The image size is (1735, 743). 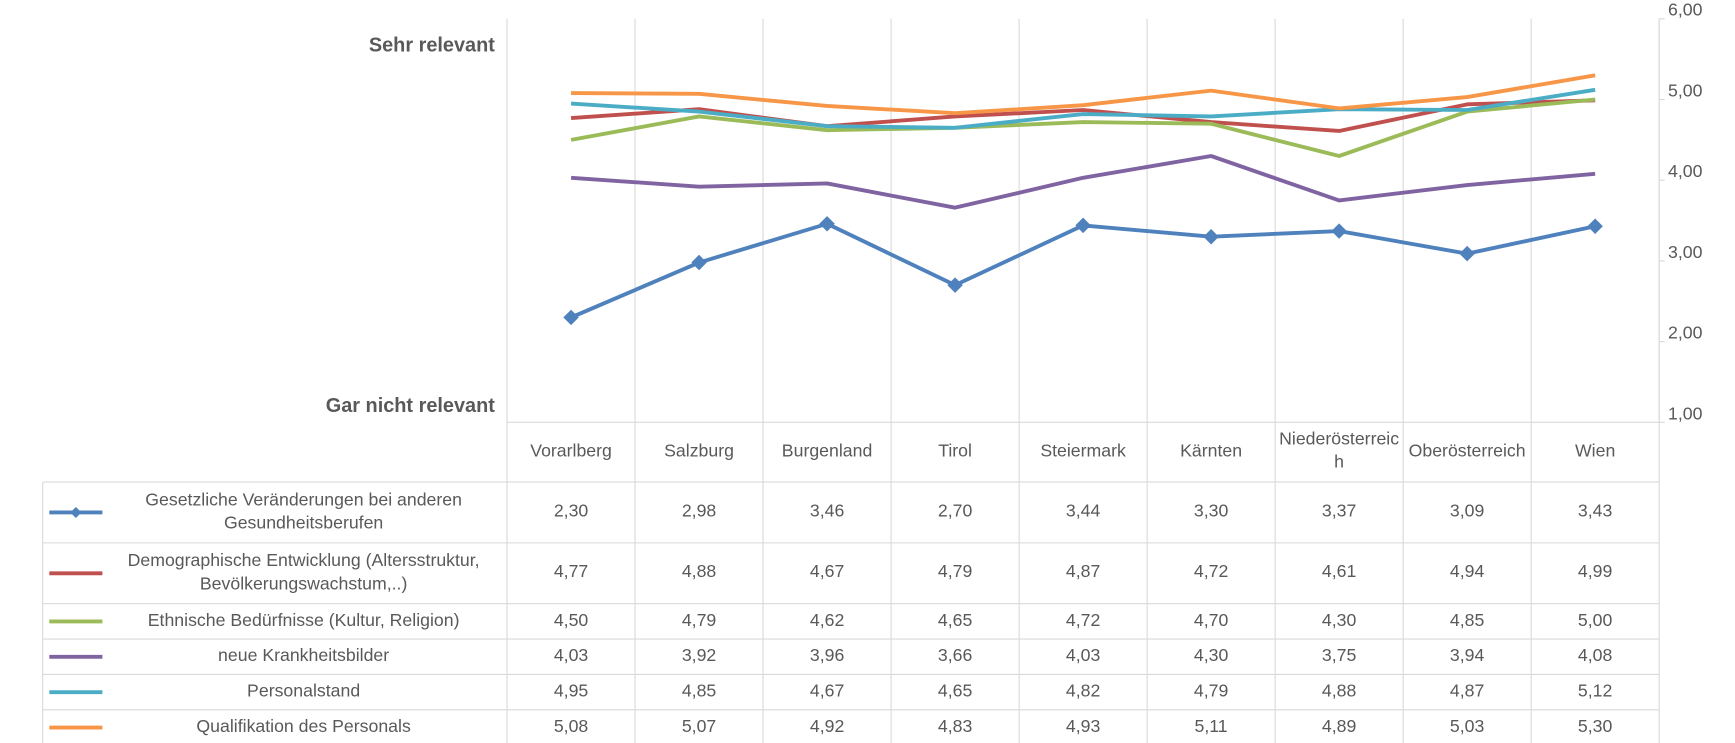 I want to click on table-value-box: 4,70, so click(x=1211, y=620).